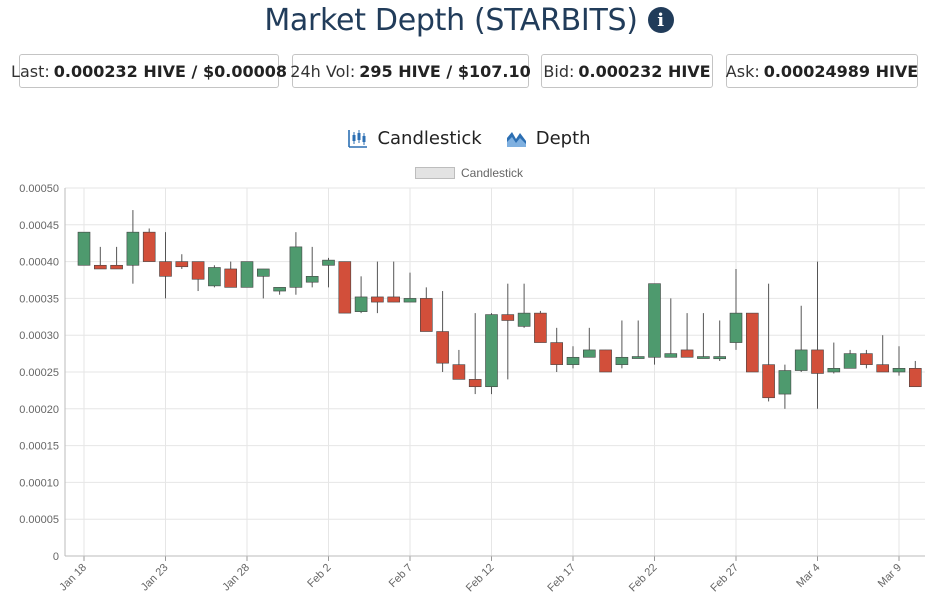  Describe the element at coordinates (149, 71) in the screenshot. I see `stat-last: Last: 0.000232 HIVE / $0.00008` at that location.